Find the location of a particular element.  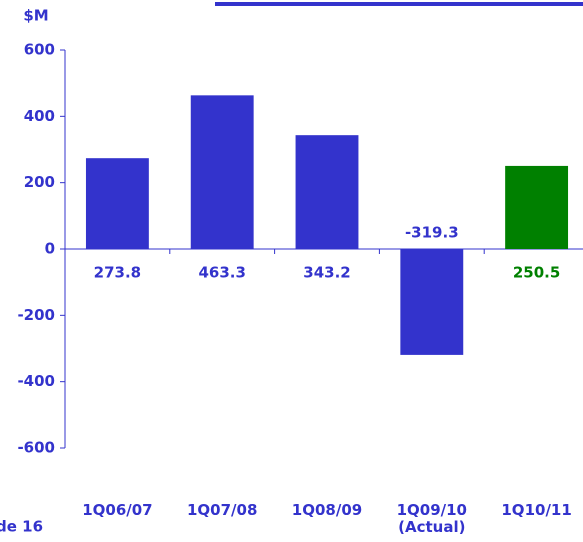

x-tick-label: 1Q08/09 is located at coordinates (327, 510).